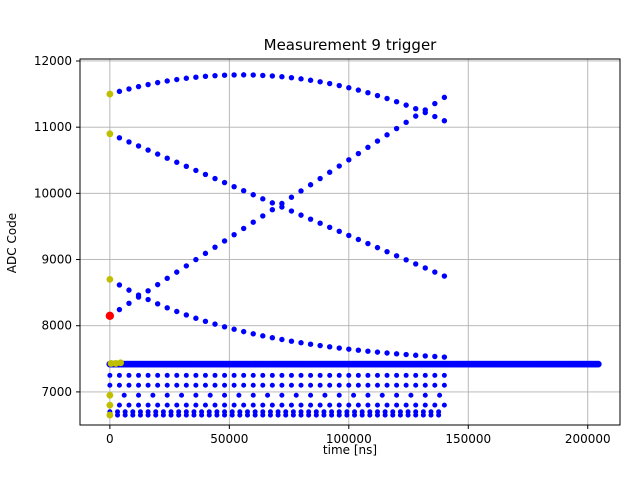 This screenshot has height=480, width=640. Describe the element at coordinates (56, 392) in the screenshot. I see `y-tick-label: 7000` at that location.